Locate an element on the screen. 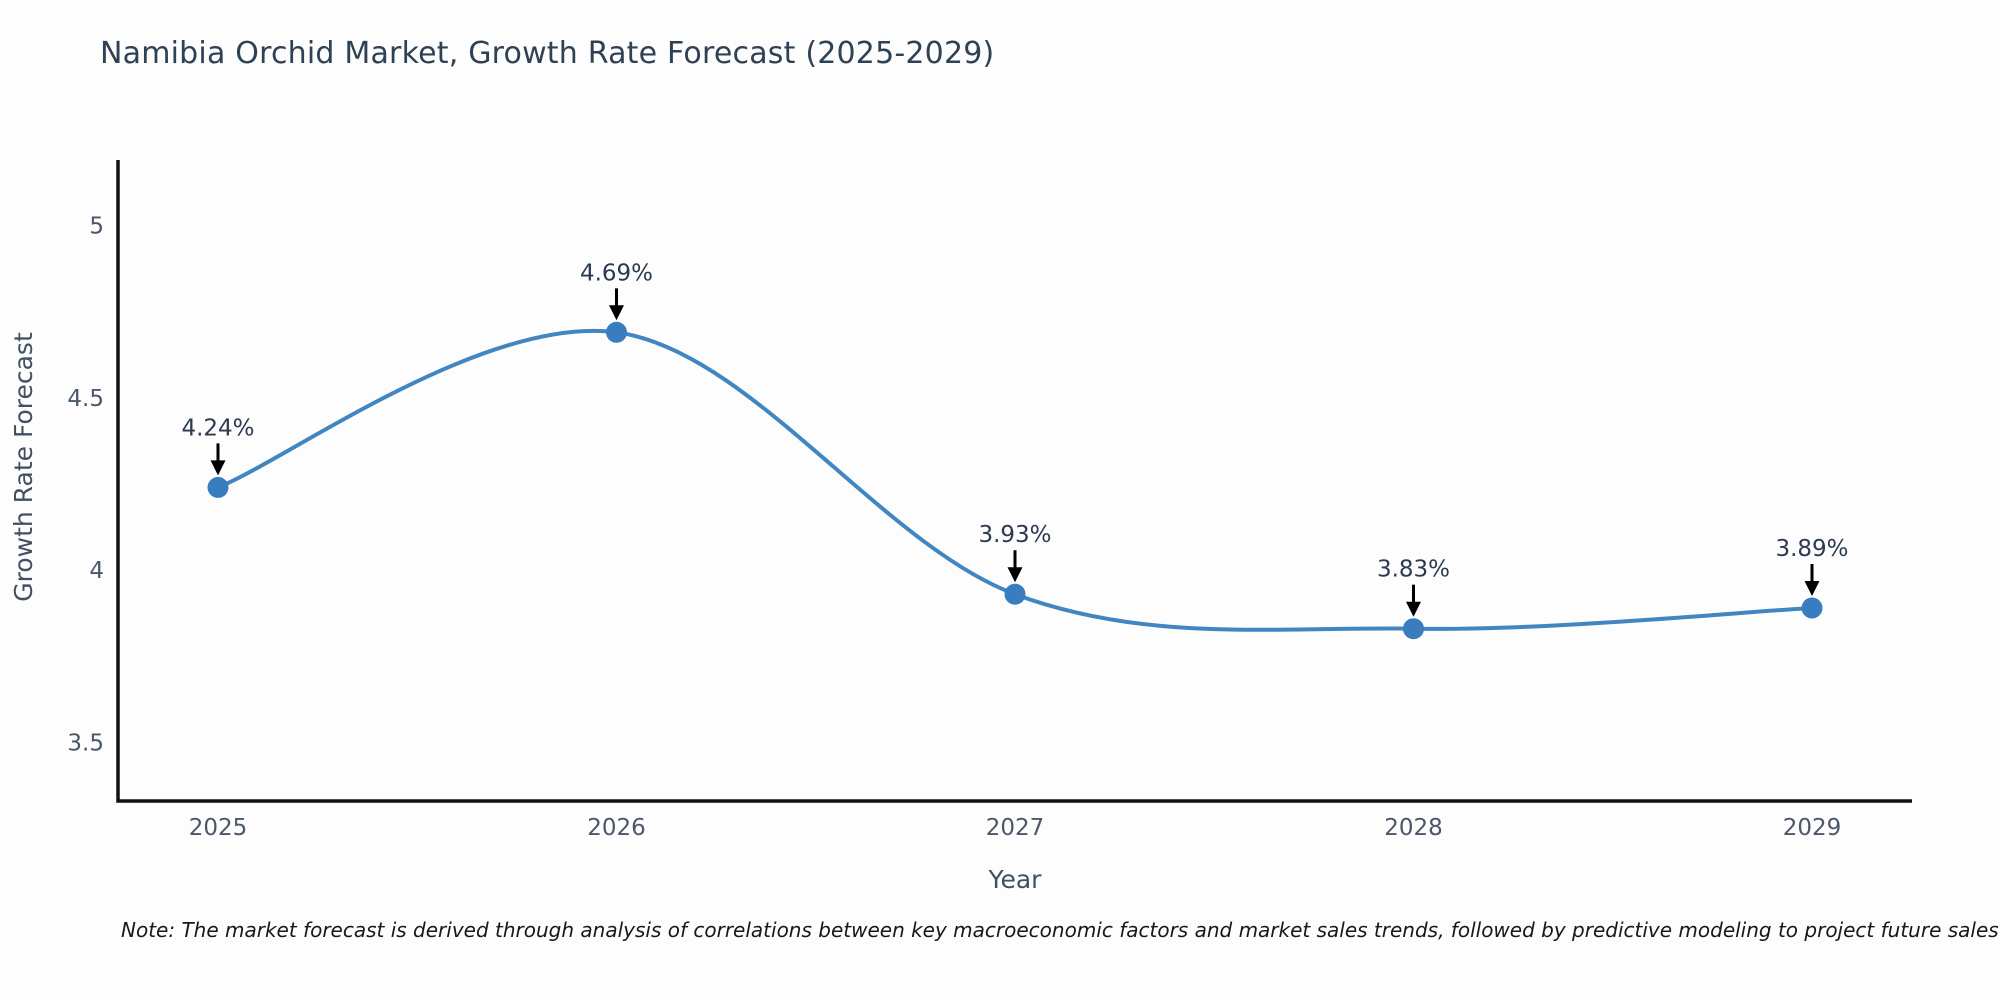 The width and height of the screenshot is (2000, 1000). x-axis-tick-labels: 2025 2026 2027 2028 2029 is located at coordinates (1015, 828).